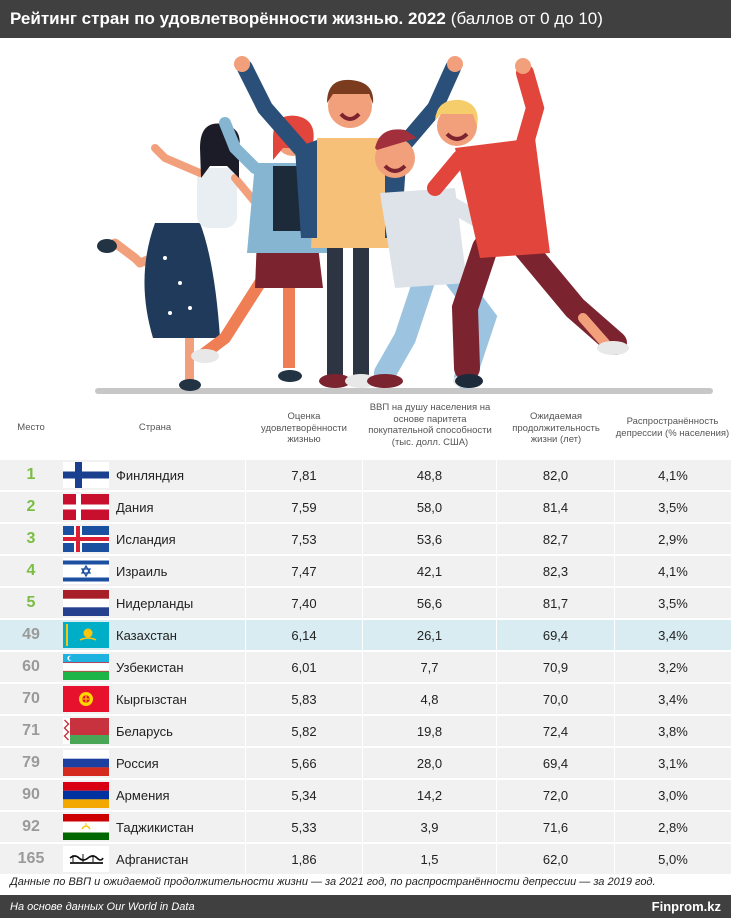 The width and height of the screenshot is (731, 918). I want to click on afghanistan-flag-icon, so click(86, 859).